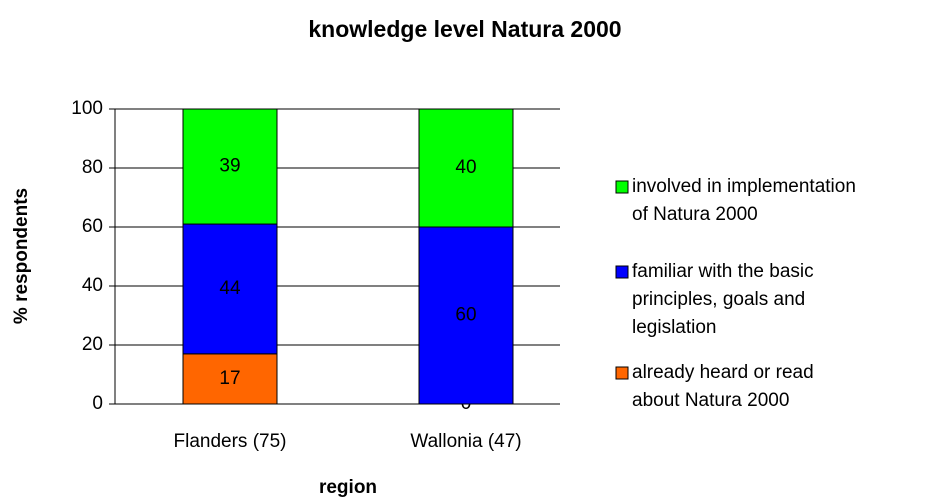 The height and width of the screenshot is (501, 930). What do you see at coordinates (92, 285) in the screenshot?
I see `y-tick-label: 40` at bounding box center [92, 285].